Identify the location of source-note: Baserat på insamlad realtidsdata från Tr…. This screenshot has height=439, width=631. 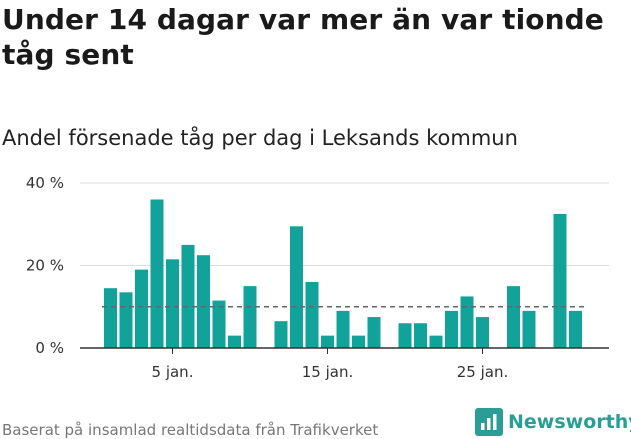
(190, 430).